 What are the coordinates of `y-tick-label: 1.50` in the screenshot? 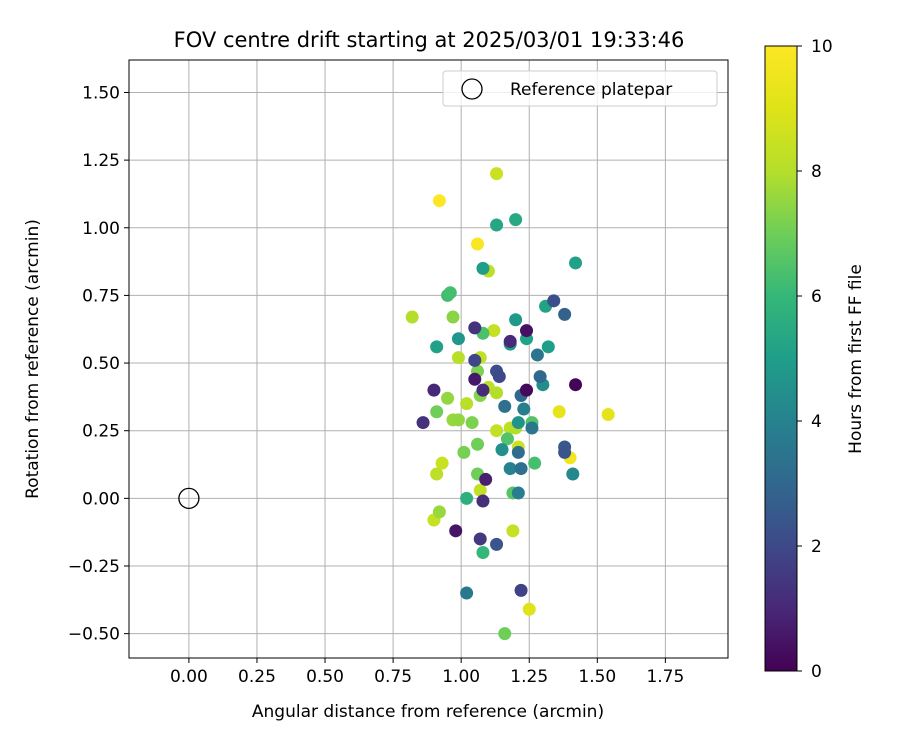 It's located at (101, 93).